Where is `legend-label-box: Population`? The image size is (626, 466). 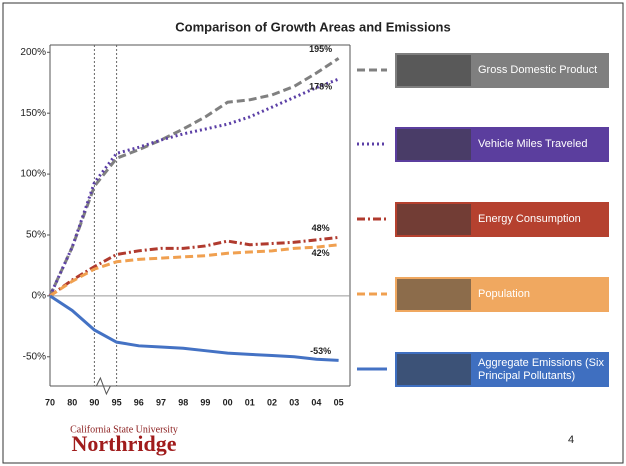
legend-label-box: Population is located at coordinates (504, 294).